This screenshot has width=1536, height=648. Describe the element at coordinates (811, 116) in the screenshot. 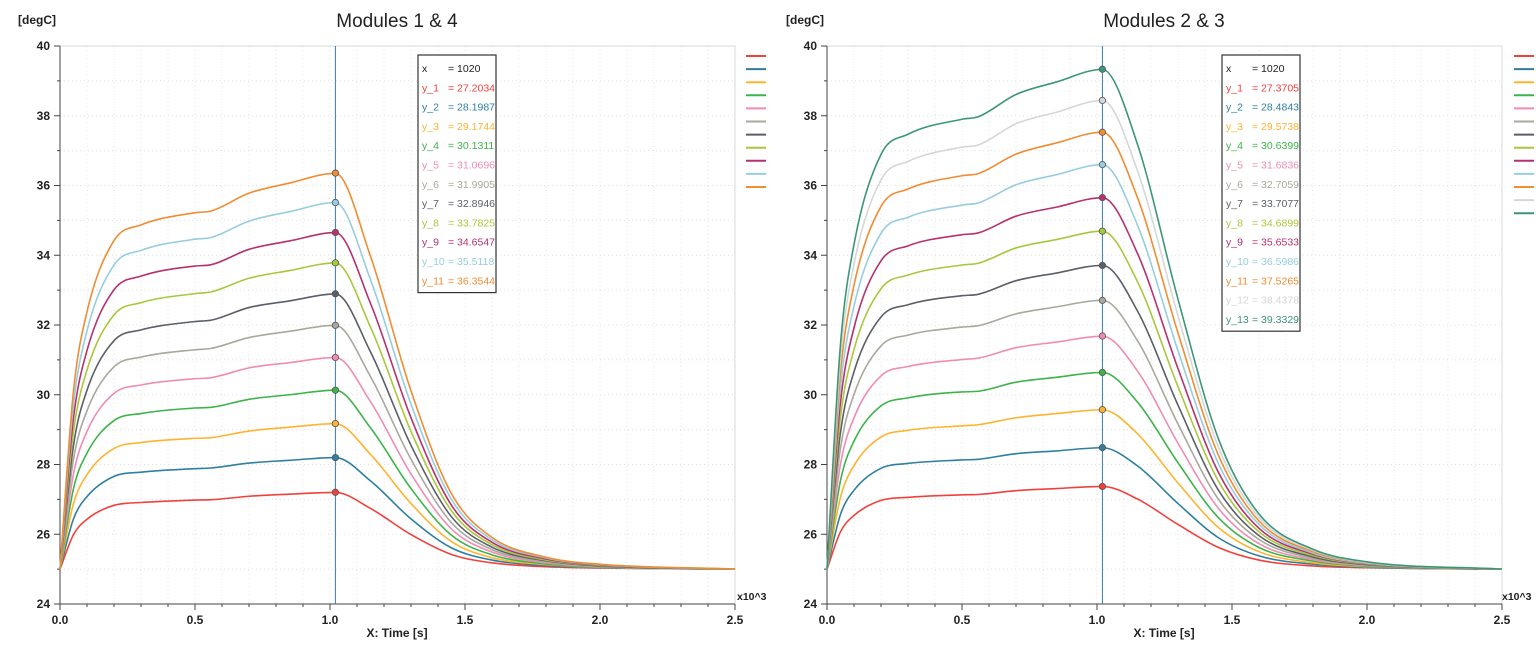

I see `y-tick-label: 38` at that location.